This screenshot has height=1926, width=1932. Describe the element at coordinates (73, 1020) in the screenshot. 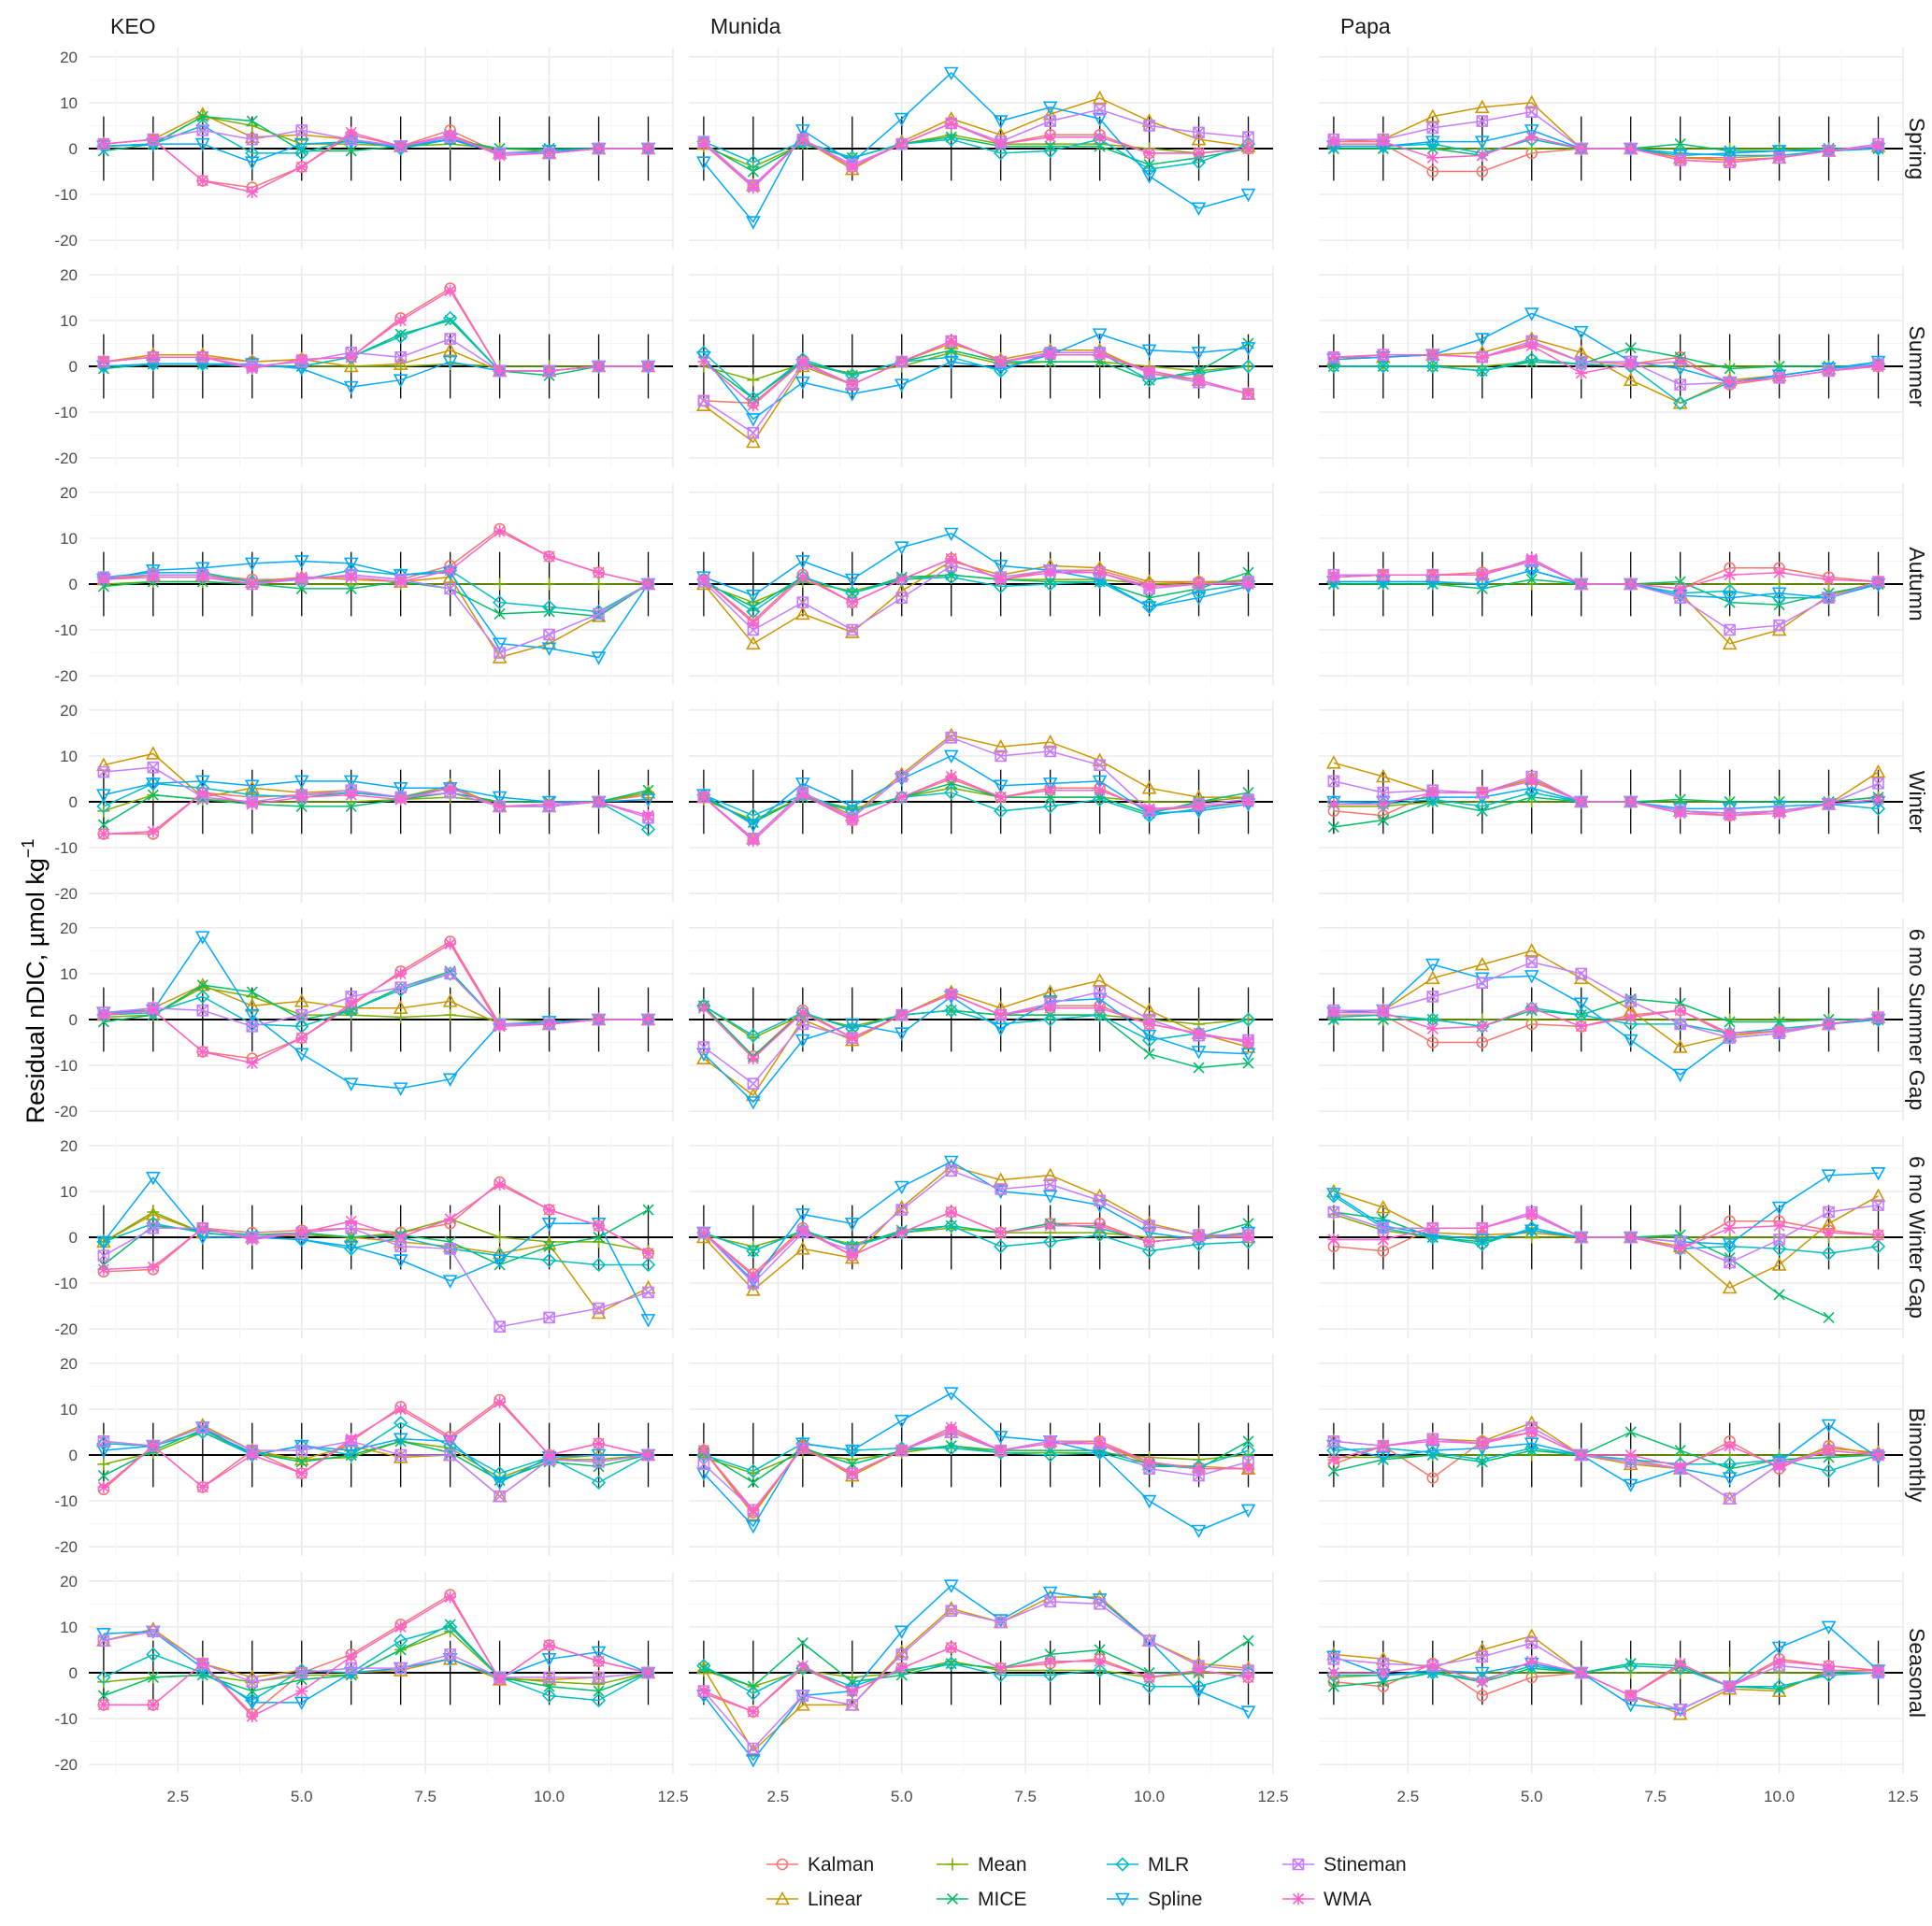

I see `y-tick-label: 0` at that location.